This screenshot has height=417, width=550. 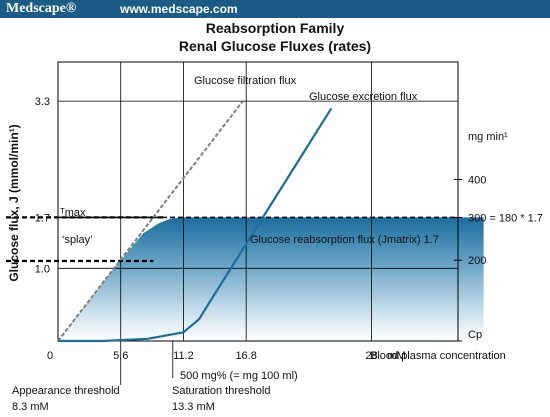 I want to click on x-unit-label: mM, so click(x=396, y=356).